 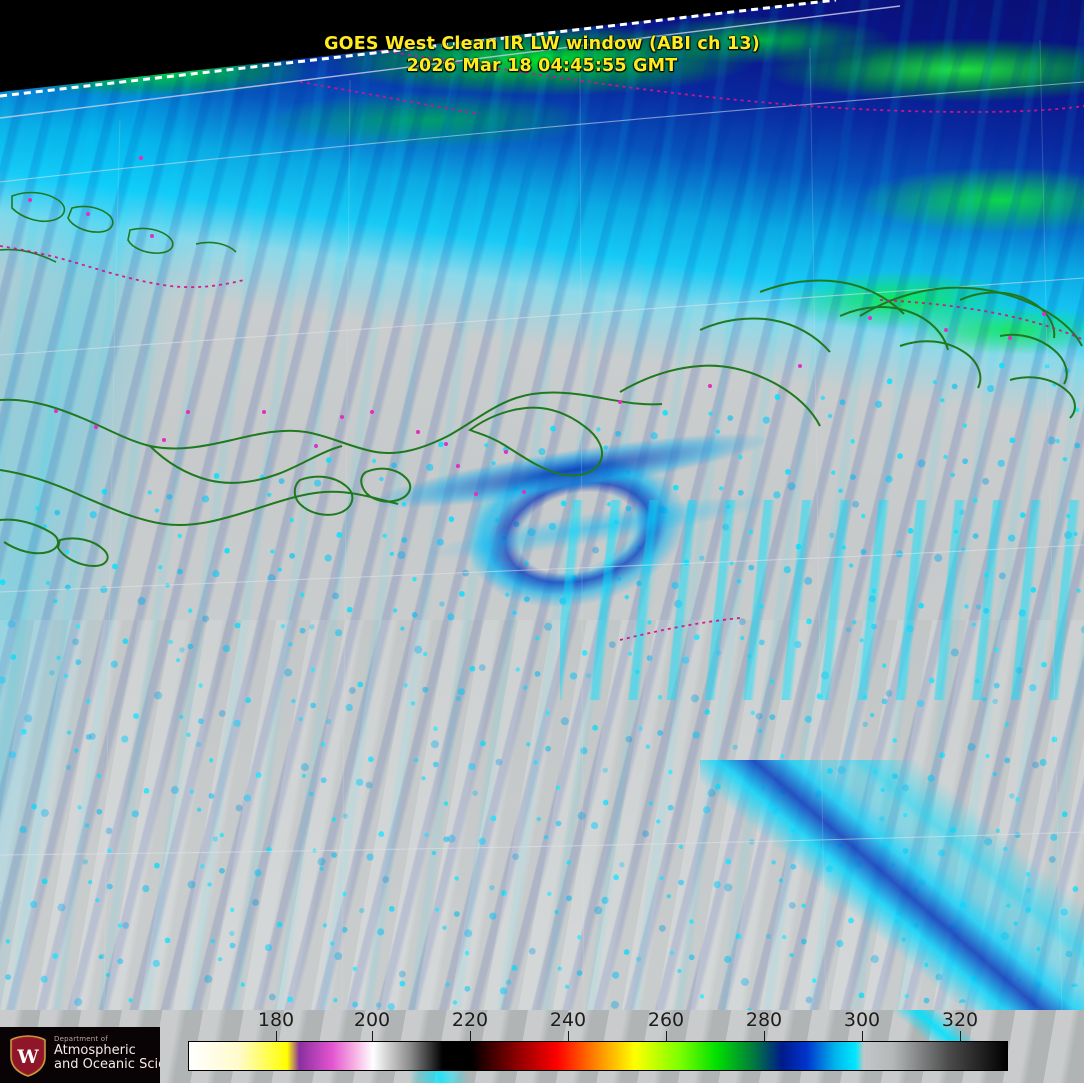 I want to click on colorbar, so click(x=598, y=1056).